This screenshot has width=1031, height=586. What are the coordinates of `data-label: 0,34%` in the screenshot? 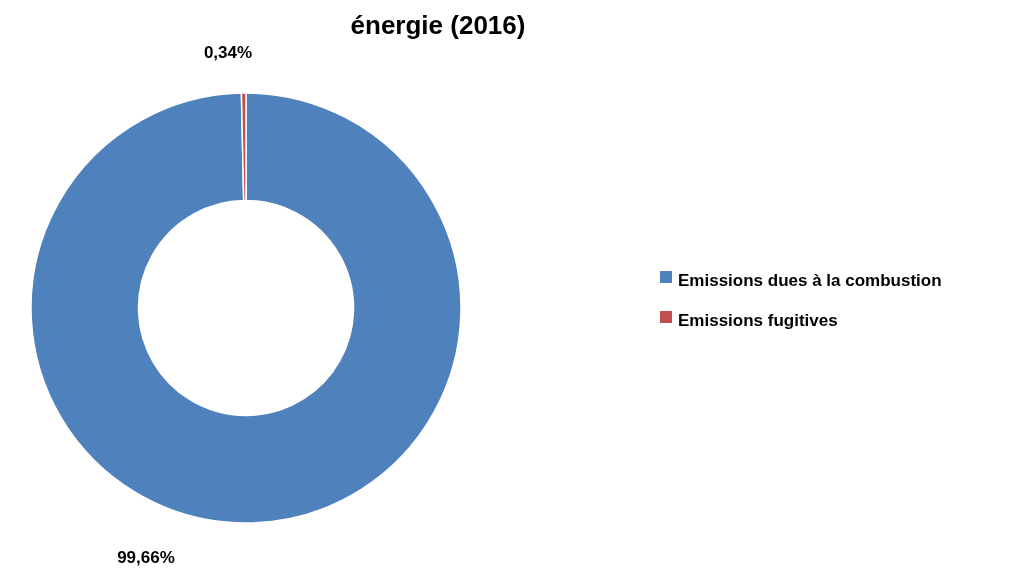 It's located at (228, 52).